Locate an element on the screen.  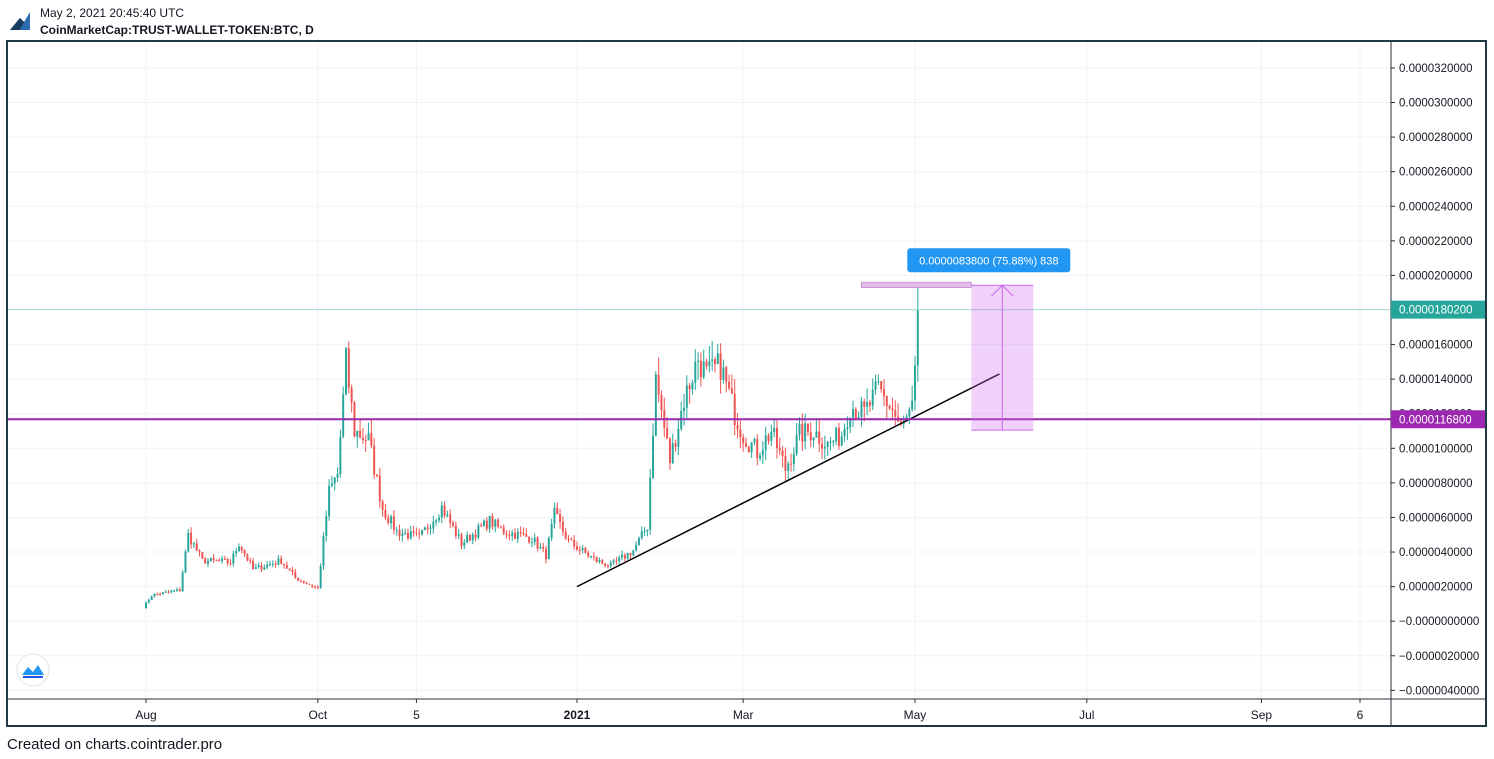
price-range-label: 0.0000083800 (75.88%) 838 is located at coordinates (988, 261).